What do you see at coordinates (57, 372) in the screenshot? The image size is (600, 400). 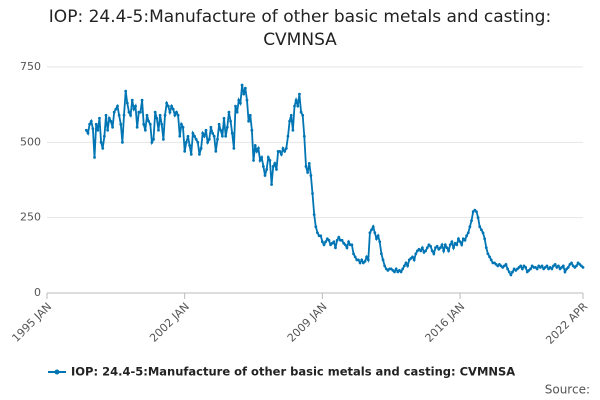 I see `legend-marker` at bounding box center [57, 372].